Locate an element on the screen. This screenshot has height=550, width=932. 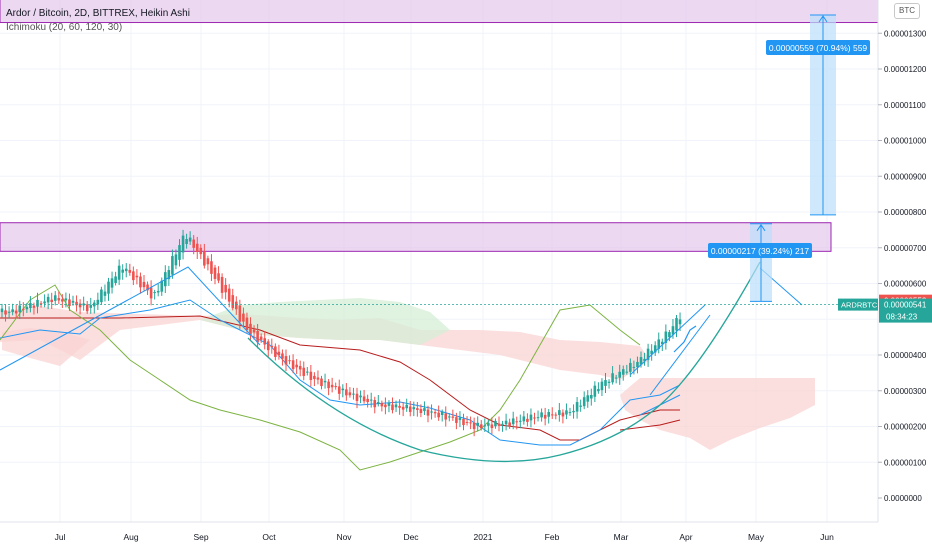
cloud-green-band is located at coordinates (325, 321).